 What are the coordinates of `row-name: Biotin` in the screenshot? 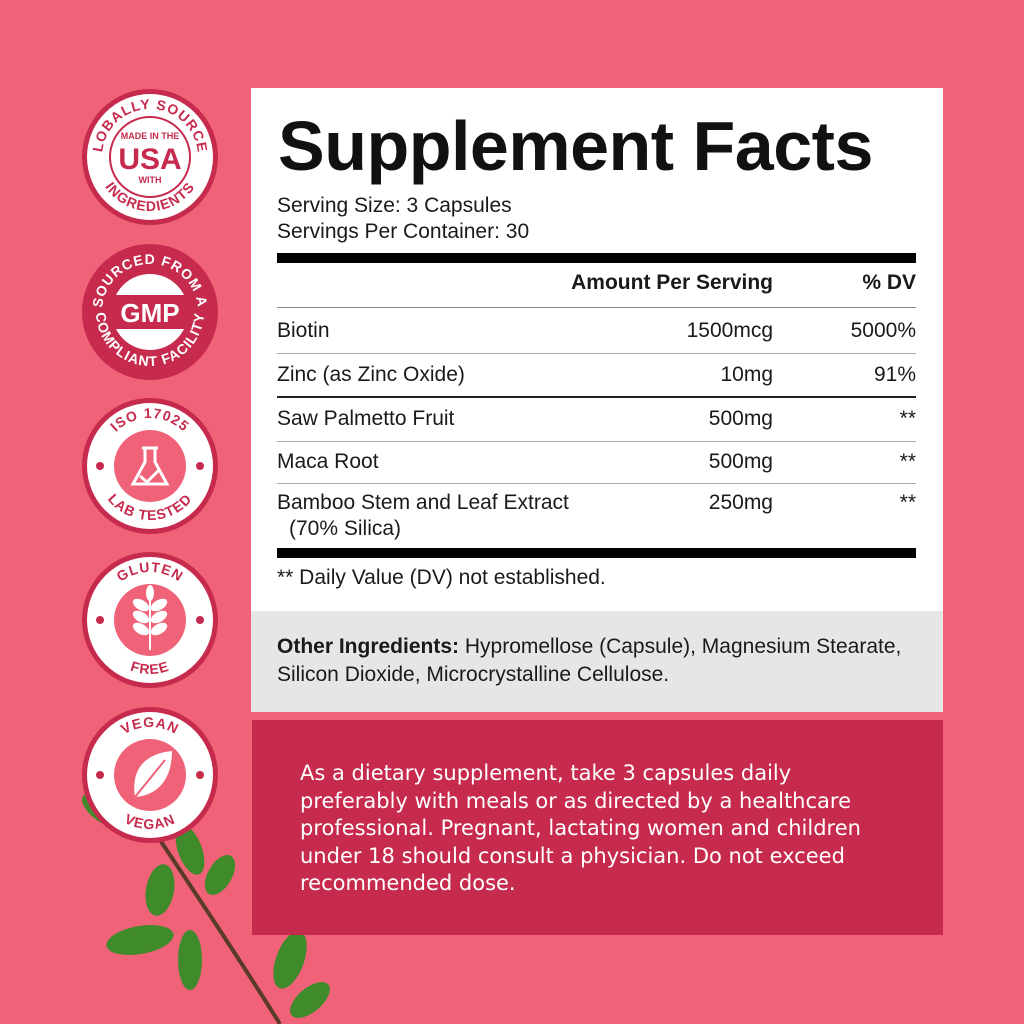 It's located at (303, 330).